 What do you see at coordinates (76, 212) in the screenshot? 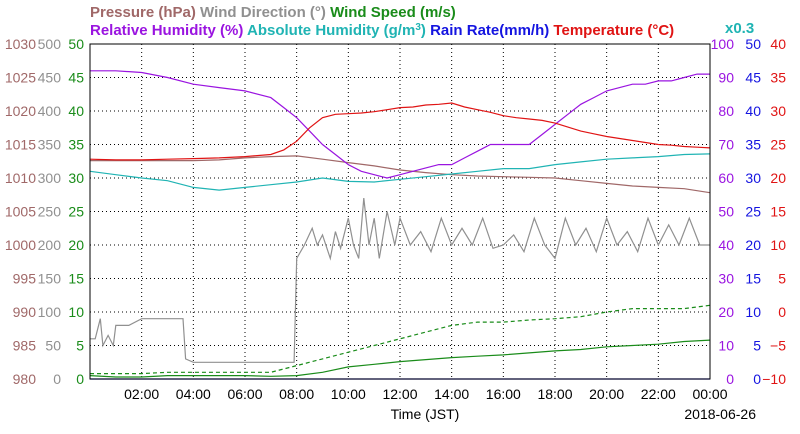
I see `axis-2-tick-5: 25` at bounding box center [76, 212].